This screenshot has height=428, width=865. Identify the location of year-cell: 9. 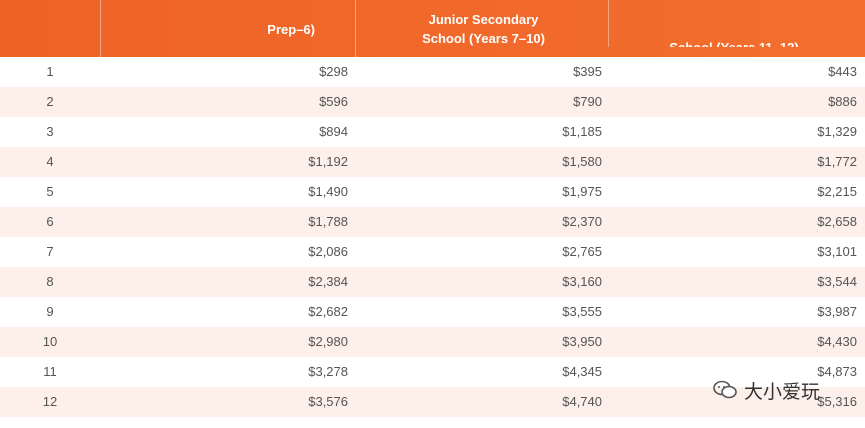
(50, 311).